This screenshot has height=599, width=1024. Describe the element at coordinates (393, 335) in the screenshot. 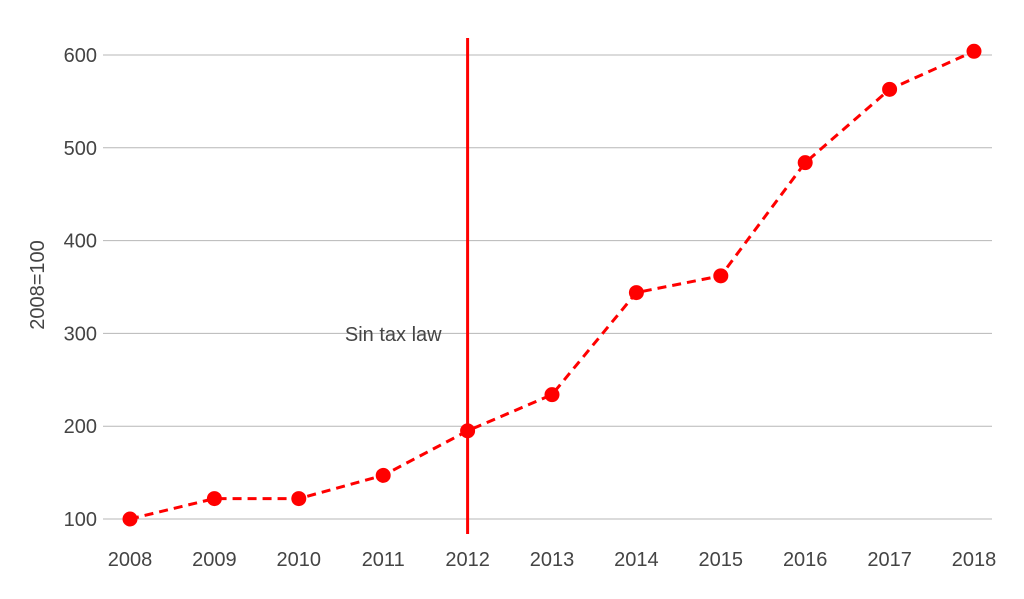

I see `annotation-label: Sin tax law` at that location.